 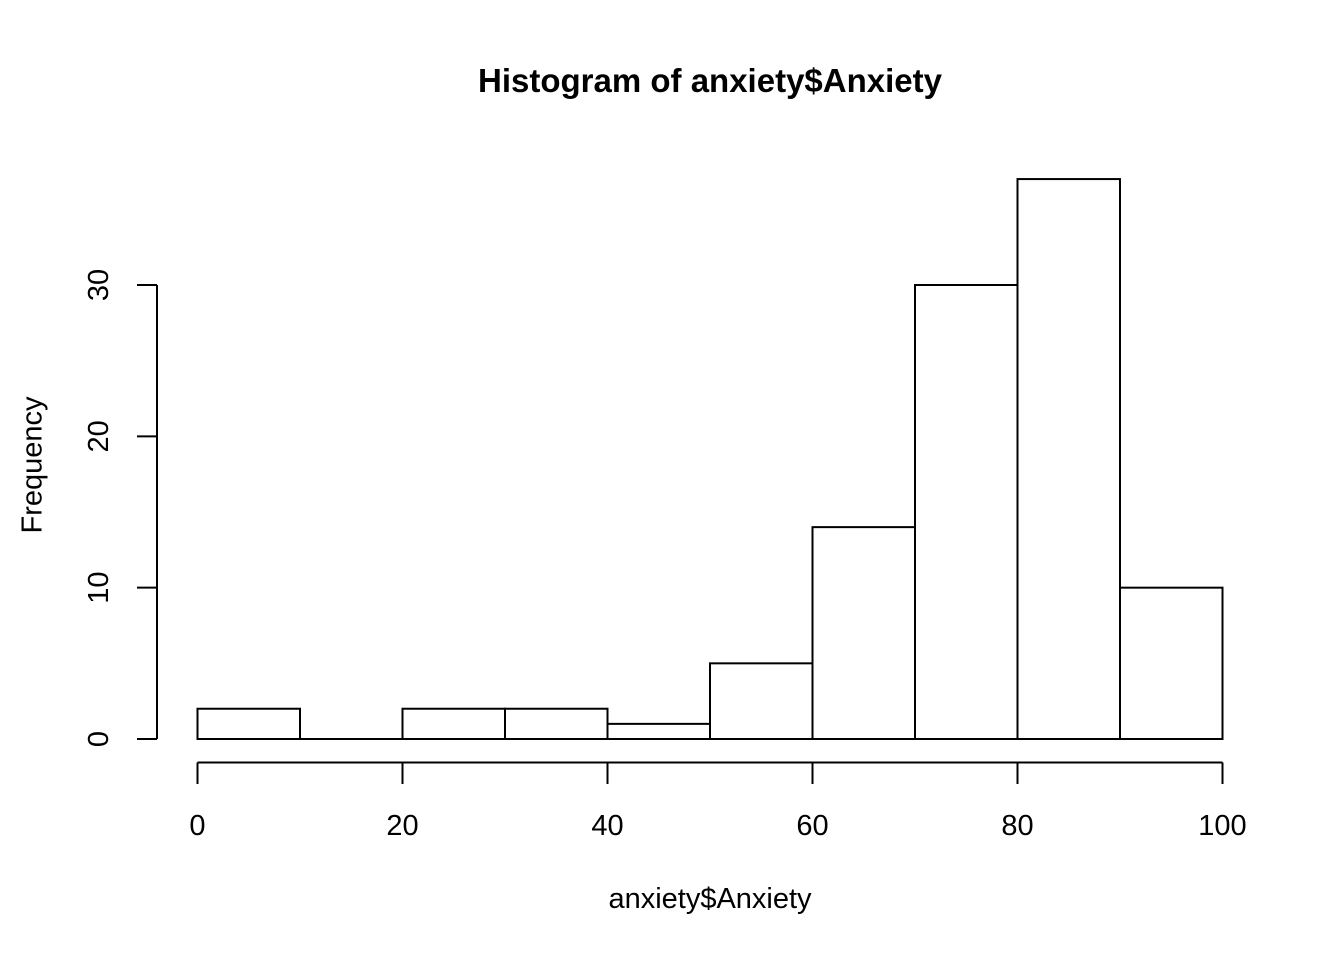 I want to click on y-tick-label: 10, so click(x=99, y=588).